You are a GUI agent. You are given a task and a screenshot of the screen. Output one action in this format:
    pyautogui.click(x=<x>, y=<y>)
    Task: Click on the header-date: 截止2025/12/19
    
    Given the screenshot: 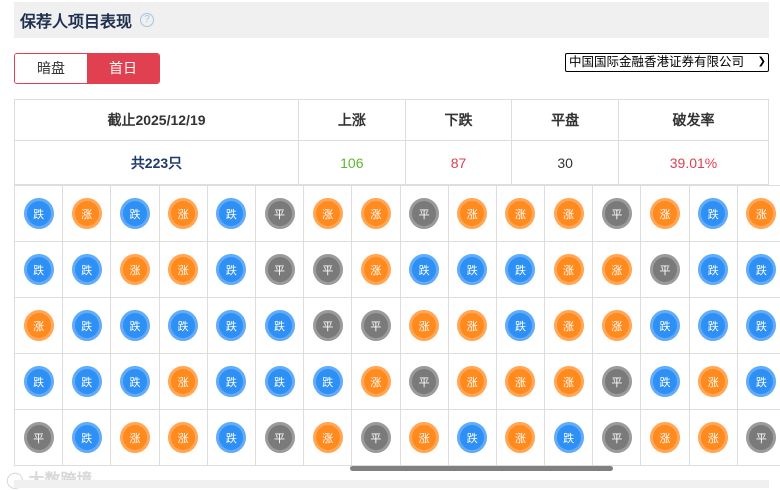 What is the action you would take?
    pyautogui.click(x=156, y=120)
    